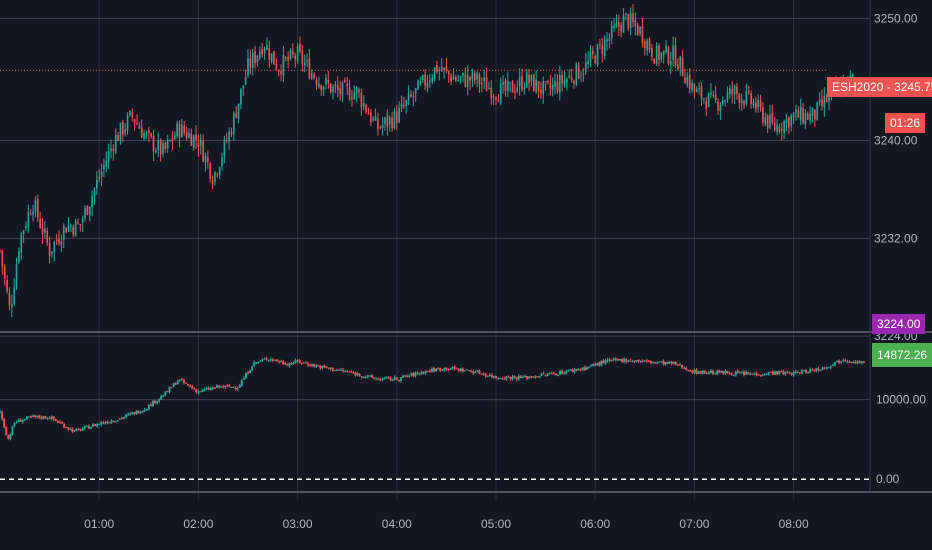 The width and height of the screenshot is (932, 550). What do you see at coordinates (298, 524) in the screenshot?
I see `time-tick-label: 03:00` at bounding box center [298, 524].